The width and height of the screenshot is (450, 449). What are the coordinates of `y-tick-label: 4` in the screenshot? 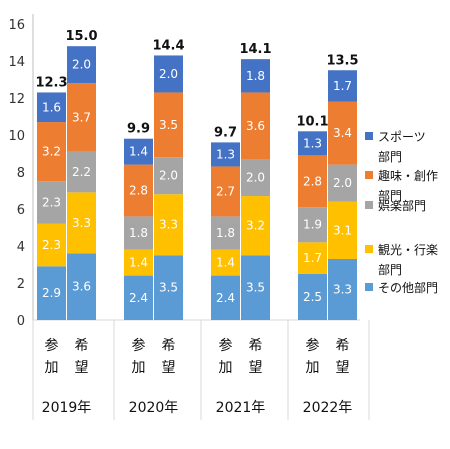 It's located at (21, 247).